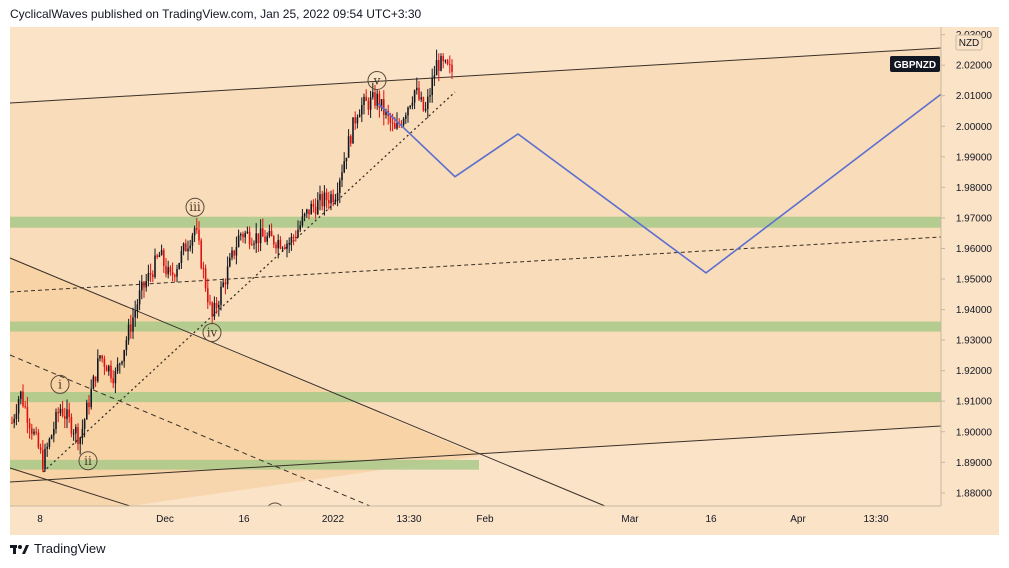 Image resolution: width=1009 pixels, height=568 pixels. Describe the element at coordinates (875, 519) in the screenshot. I see `x-tick-label: 13:30` at that location.